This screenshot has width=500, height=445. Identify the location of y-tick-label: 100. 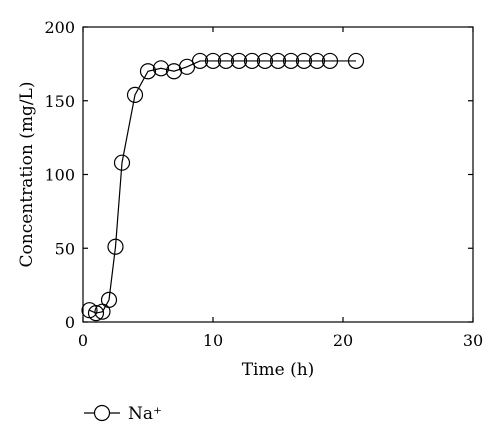
(59, 175).